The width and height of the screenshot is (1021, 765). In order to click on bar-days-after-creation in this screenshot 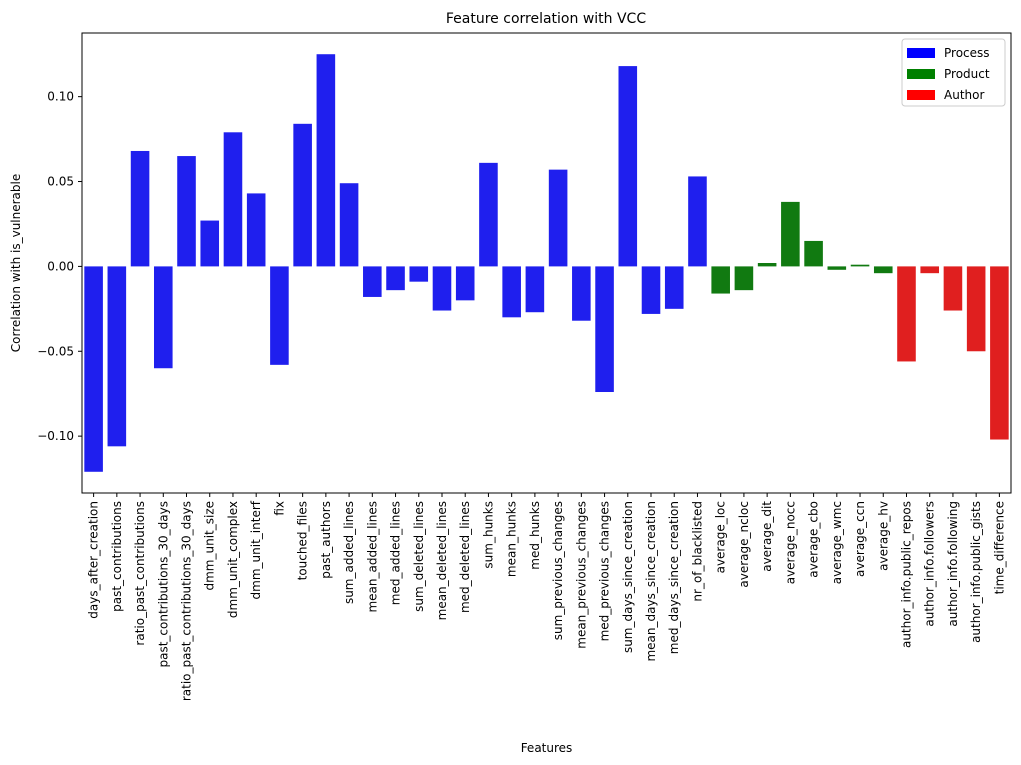, I will do `click(93, 369)`.